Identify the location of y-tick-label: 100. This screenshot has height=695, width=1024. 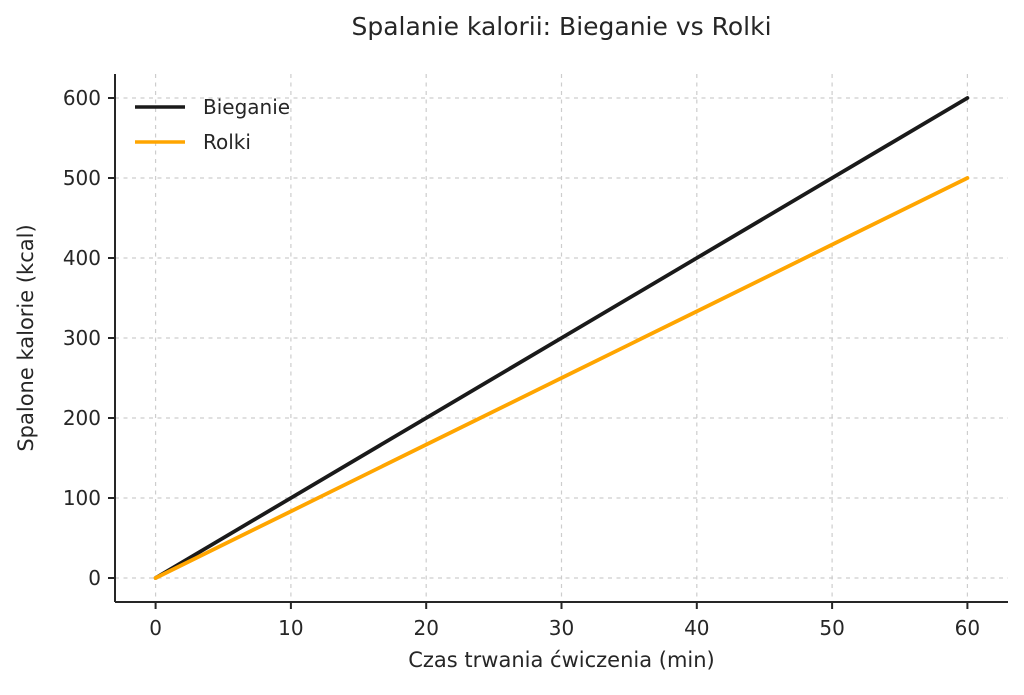
(82, 498).